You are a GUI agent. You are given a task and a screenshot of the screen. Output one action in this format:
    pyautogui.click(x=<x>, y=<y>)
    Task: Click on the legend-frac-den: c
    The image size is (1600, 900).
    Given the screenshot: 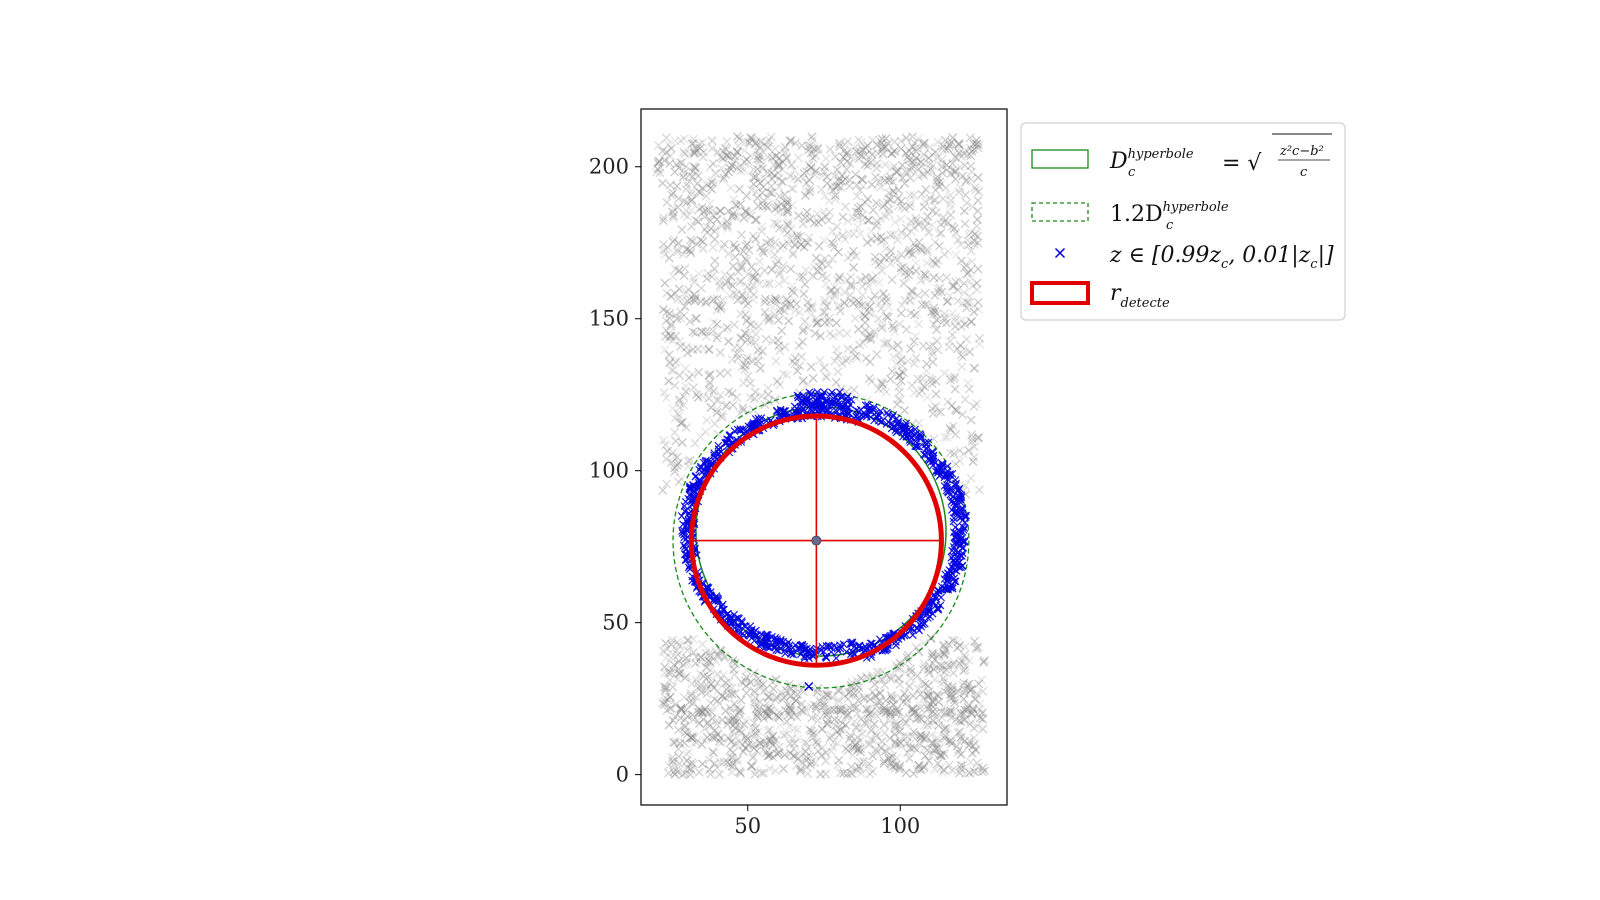 What is the action you would take?
    pyautogui.click(x=1304, y=172)
    